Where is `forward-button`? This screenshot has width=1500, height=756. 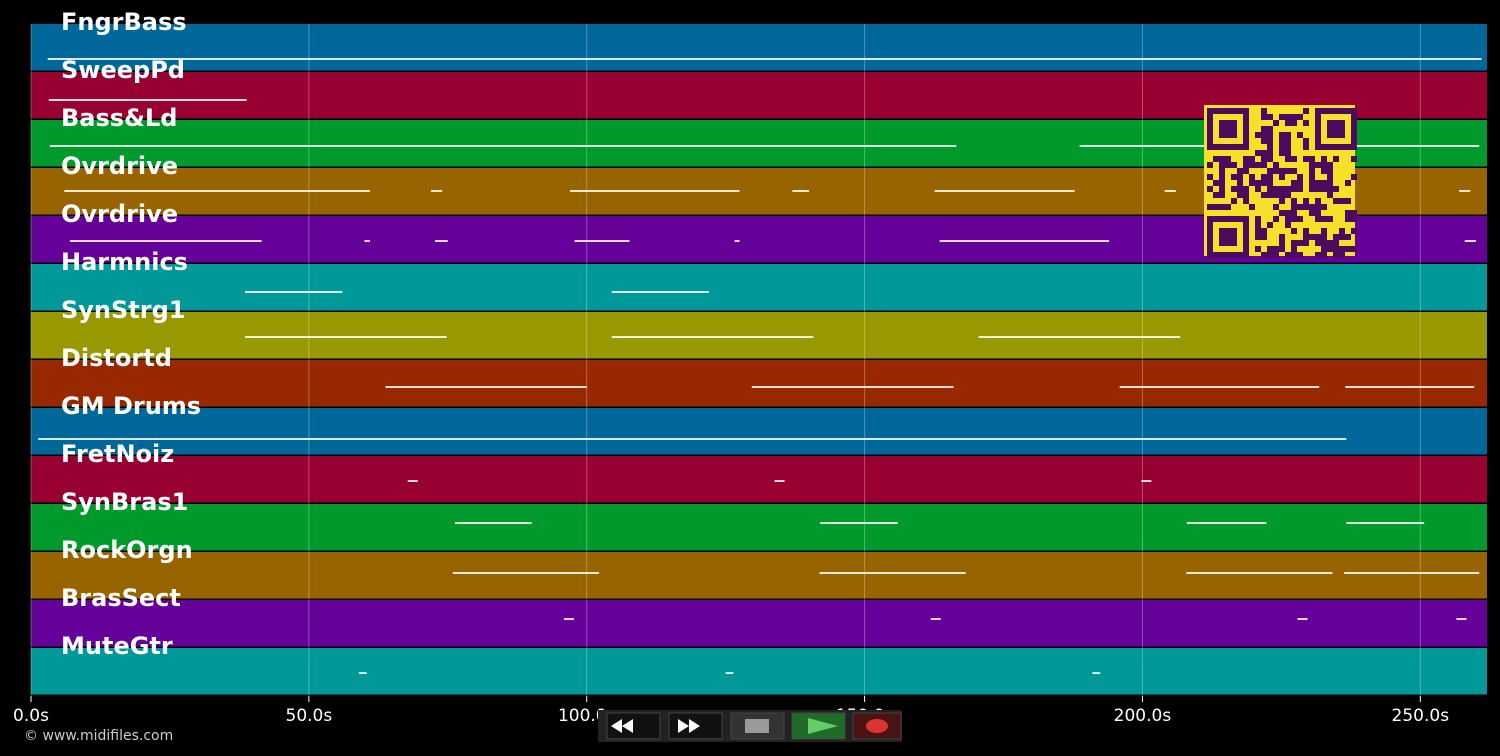
forward-button is located at coordinates (695, 726).